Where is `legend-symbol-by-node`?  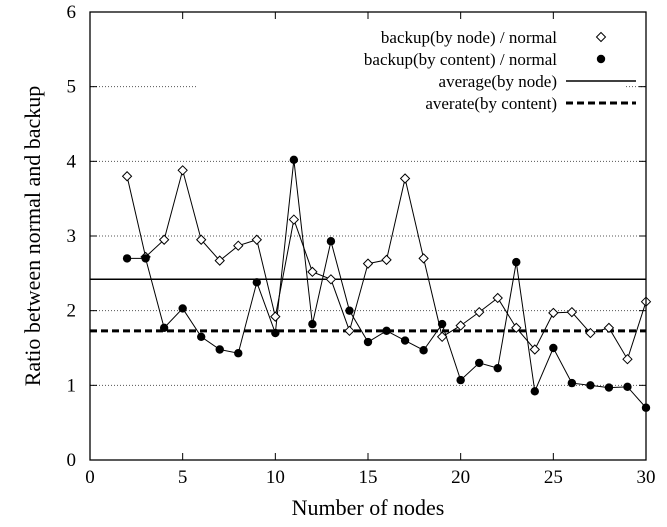 legend-symbol-by-node is located at coordinates (601, 37).